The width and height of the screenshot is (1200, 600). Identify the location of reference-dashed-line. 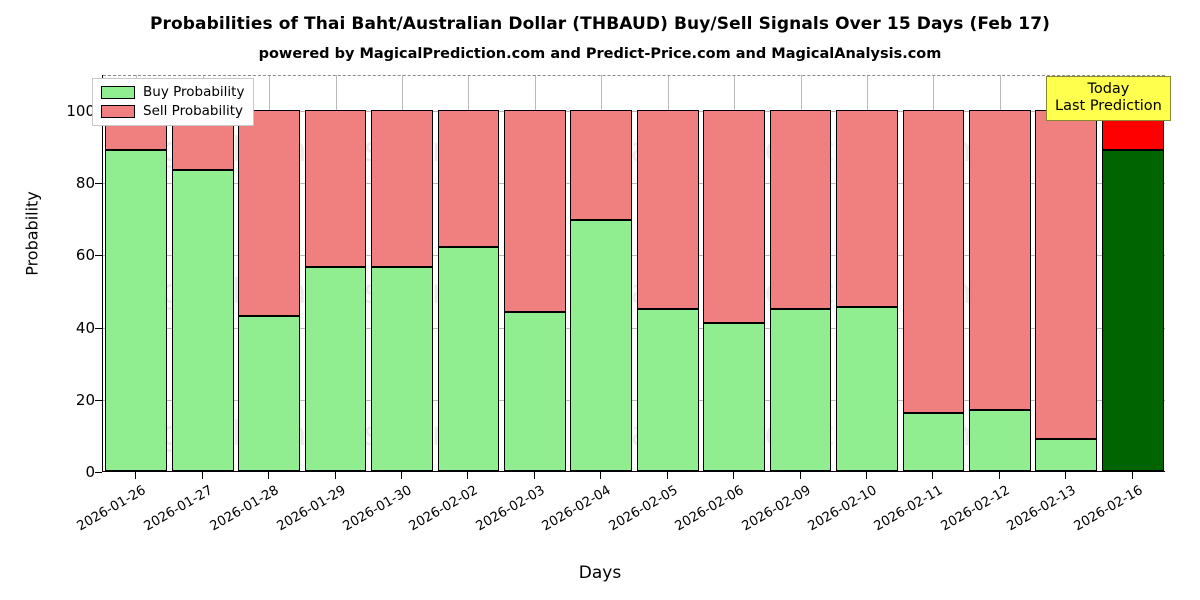
(634, 75).